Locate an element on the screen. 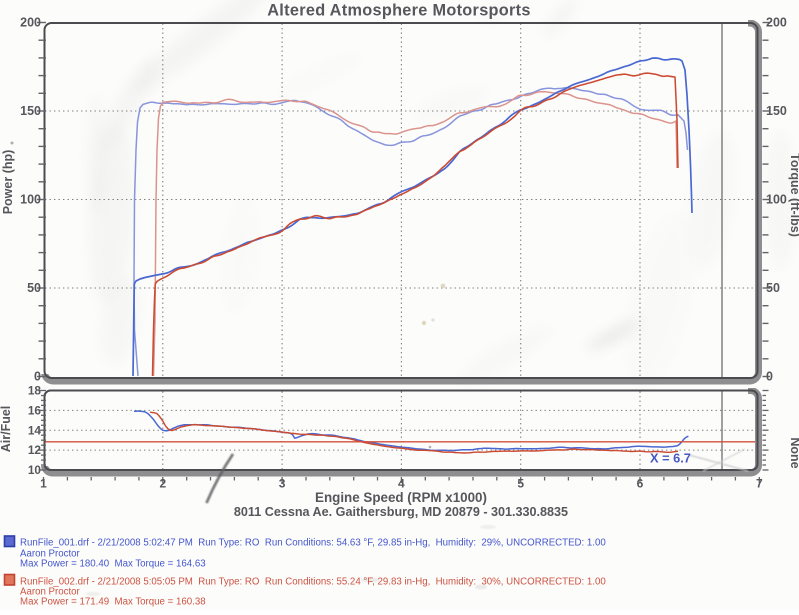 The image size is (799, 615). svg-text: 12 is located at coordinates (35, 450).